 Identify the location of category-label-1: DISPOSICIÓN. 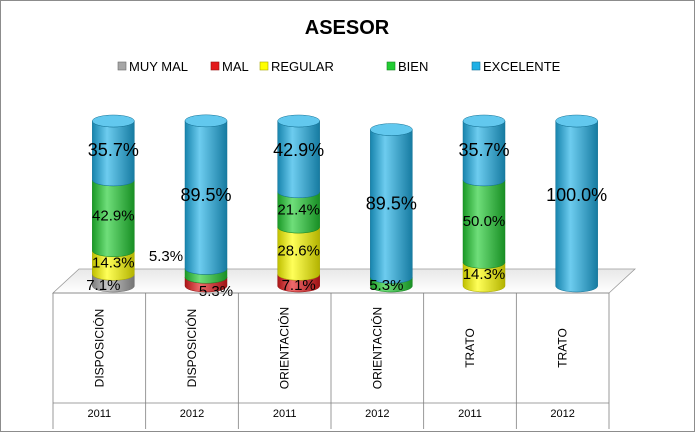
(191, 348).